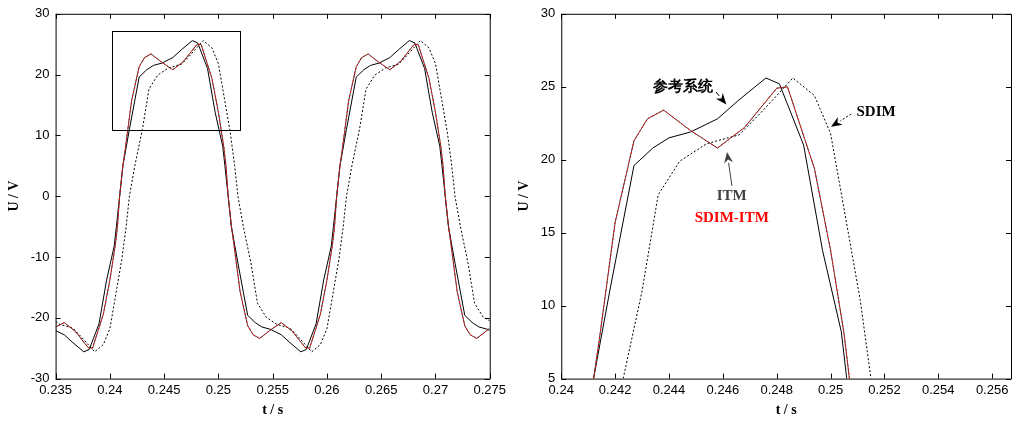 Image resolution: width=1019 pixels, height=421 pixels. Describe the element at coordinates (992, 389) in the screenshot. I see `x-tick-label: 0.256` at that location.